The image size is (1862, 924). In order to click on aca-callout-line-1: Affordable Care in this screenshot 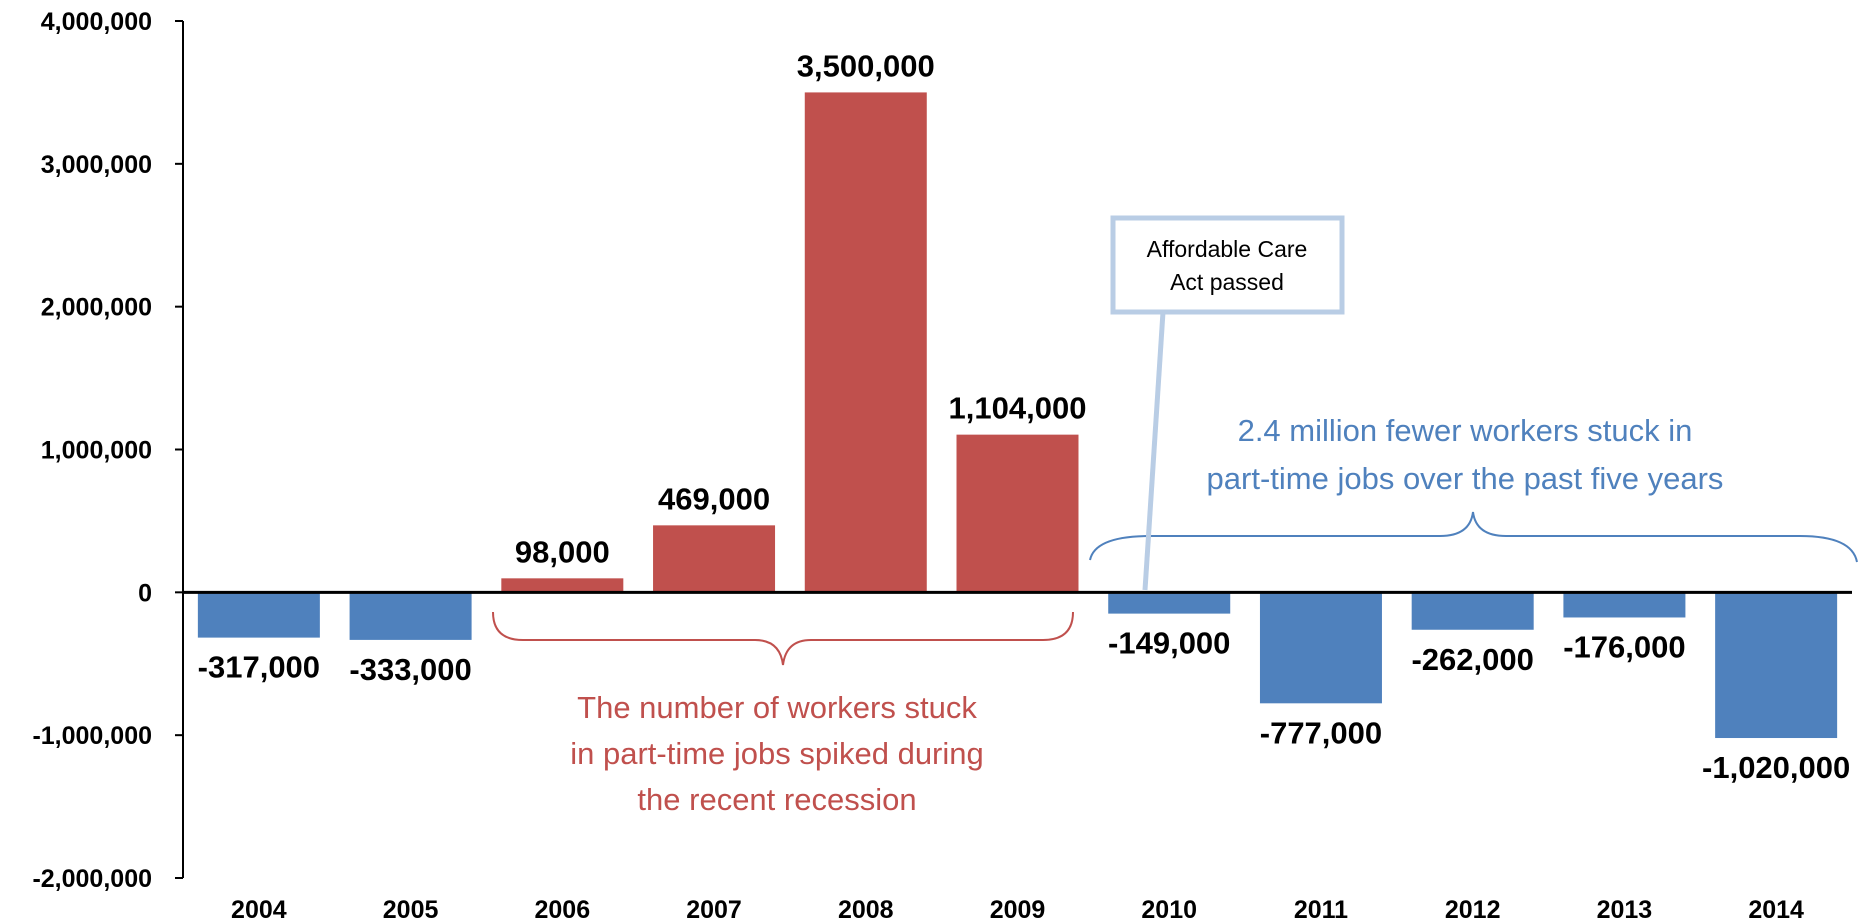, I will do `click(1227, 249)`.